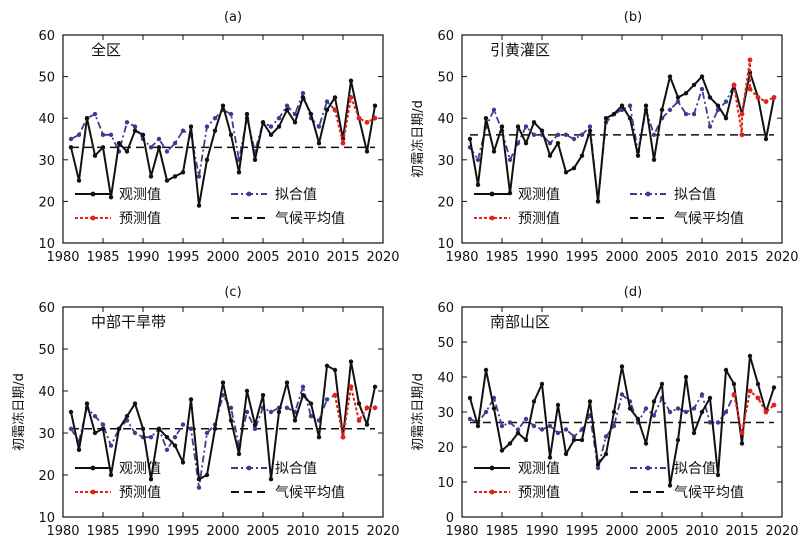 The width and height of the screenshot is (800, 557). Describe the element at coordinates (781, 531) in the screenshot. I see `x-tick-label: 2020` at that location.